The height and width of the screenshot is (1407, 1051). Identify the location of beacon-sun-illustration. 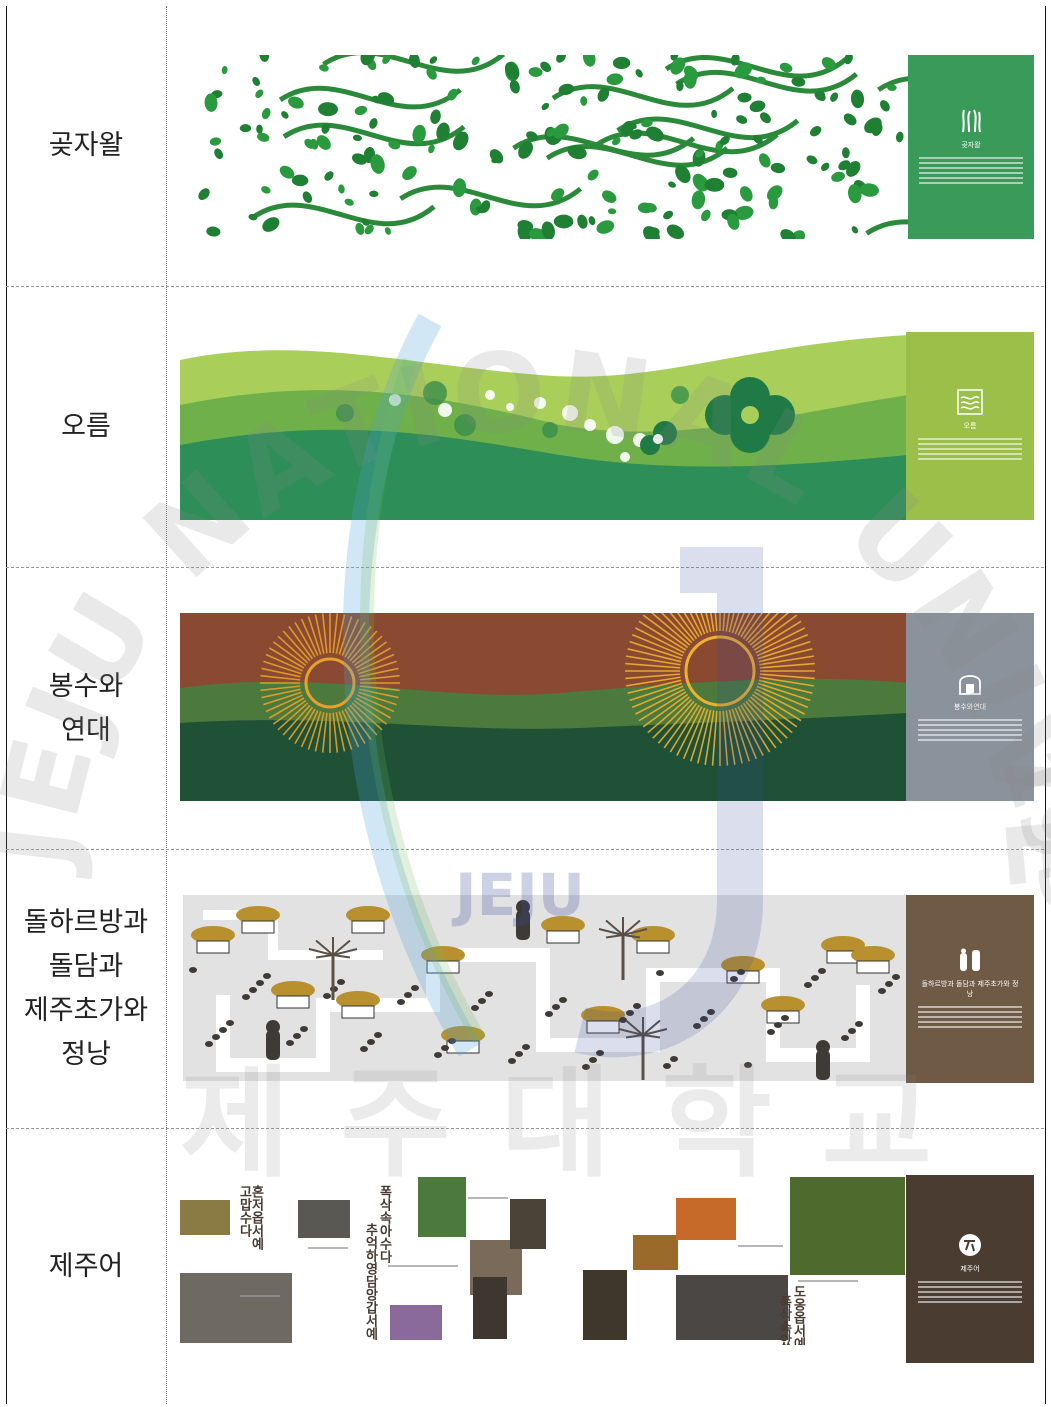
(544, 707).